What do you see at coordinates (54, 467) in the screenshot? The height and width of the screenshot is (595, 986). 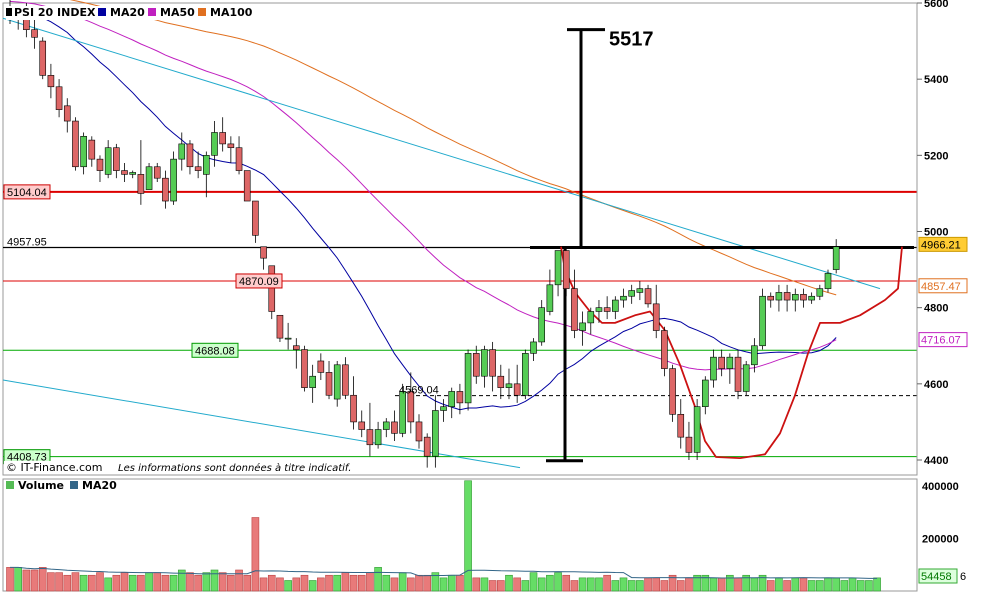 I see `copyright-text: © IT-Finance.com` at bounding box center [54, 467].